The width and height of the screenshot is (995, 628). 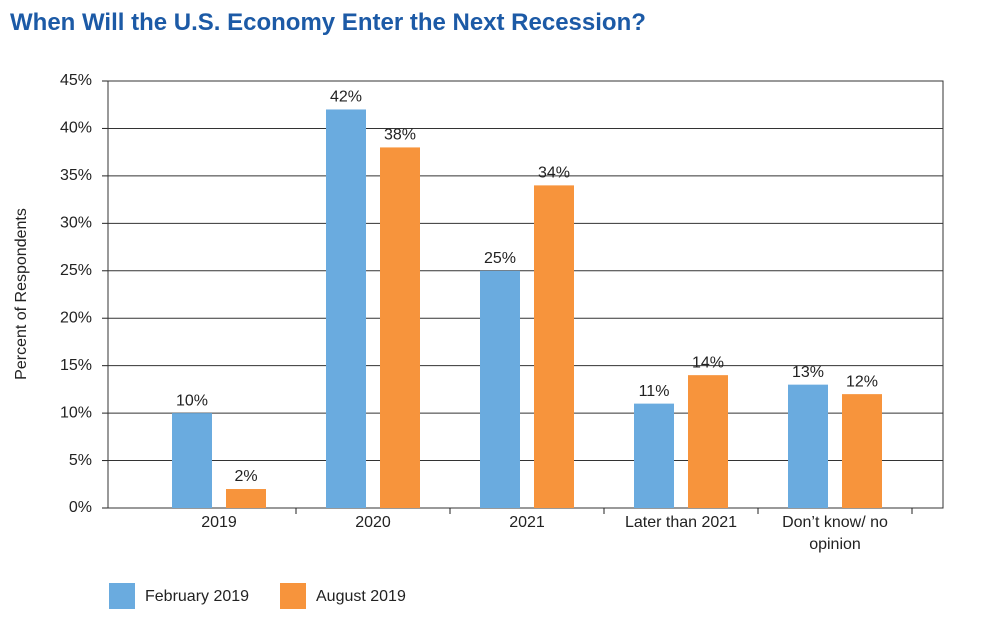 What do you see at coordinates (654, 391) in the screenshot?
I see `value-label: 11%` at bounding box center [654, 391].